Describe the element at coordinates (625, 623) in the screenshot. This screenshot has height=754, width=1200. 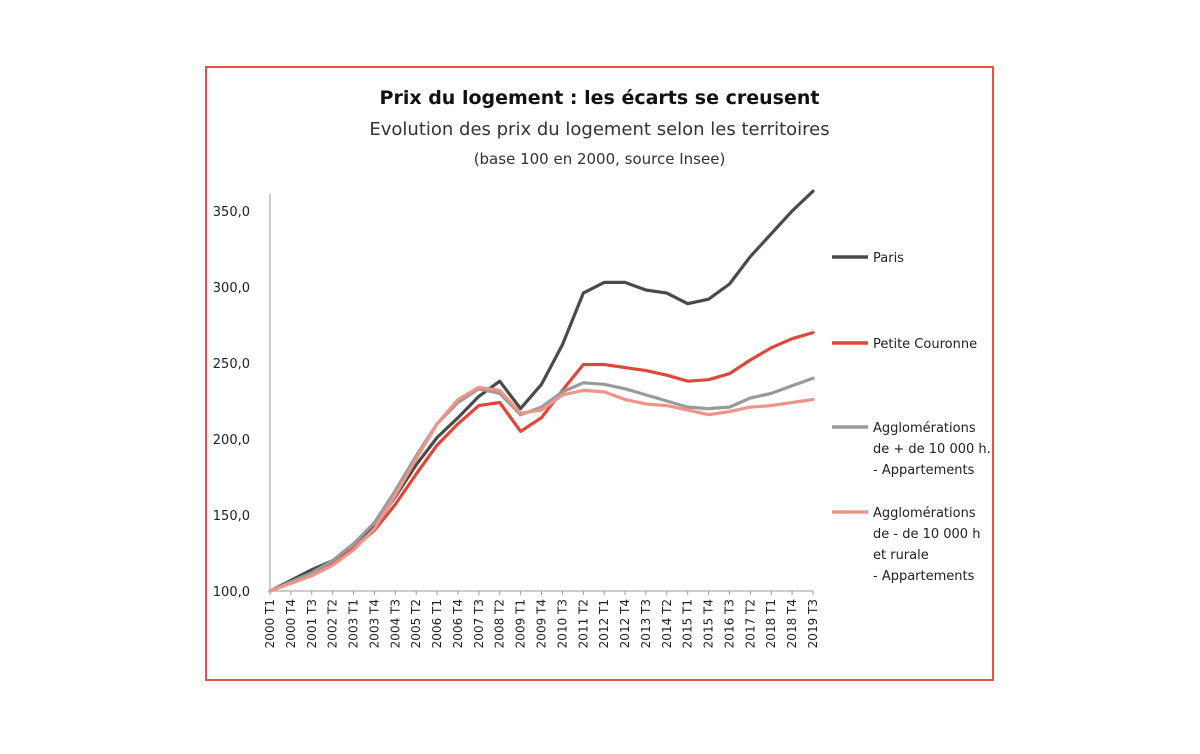
I see `x-tick-label: 2012 T4` at that location.